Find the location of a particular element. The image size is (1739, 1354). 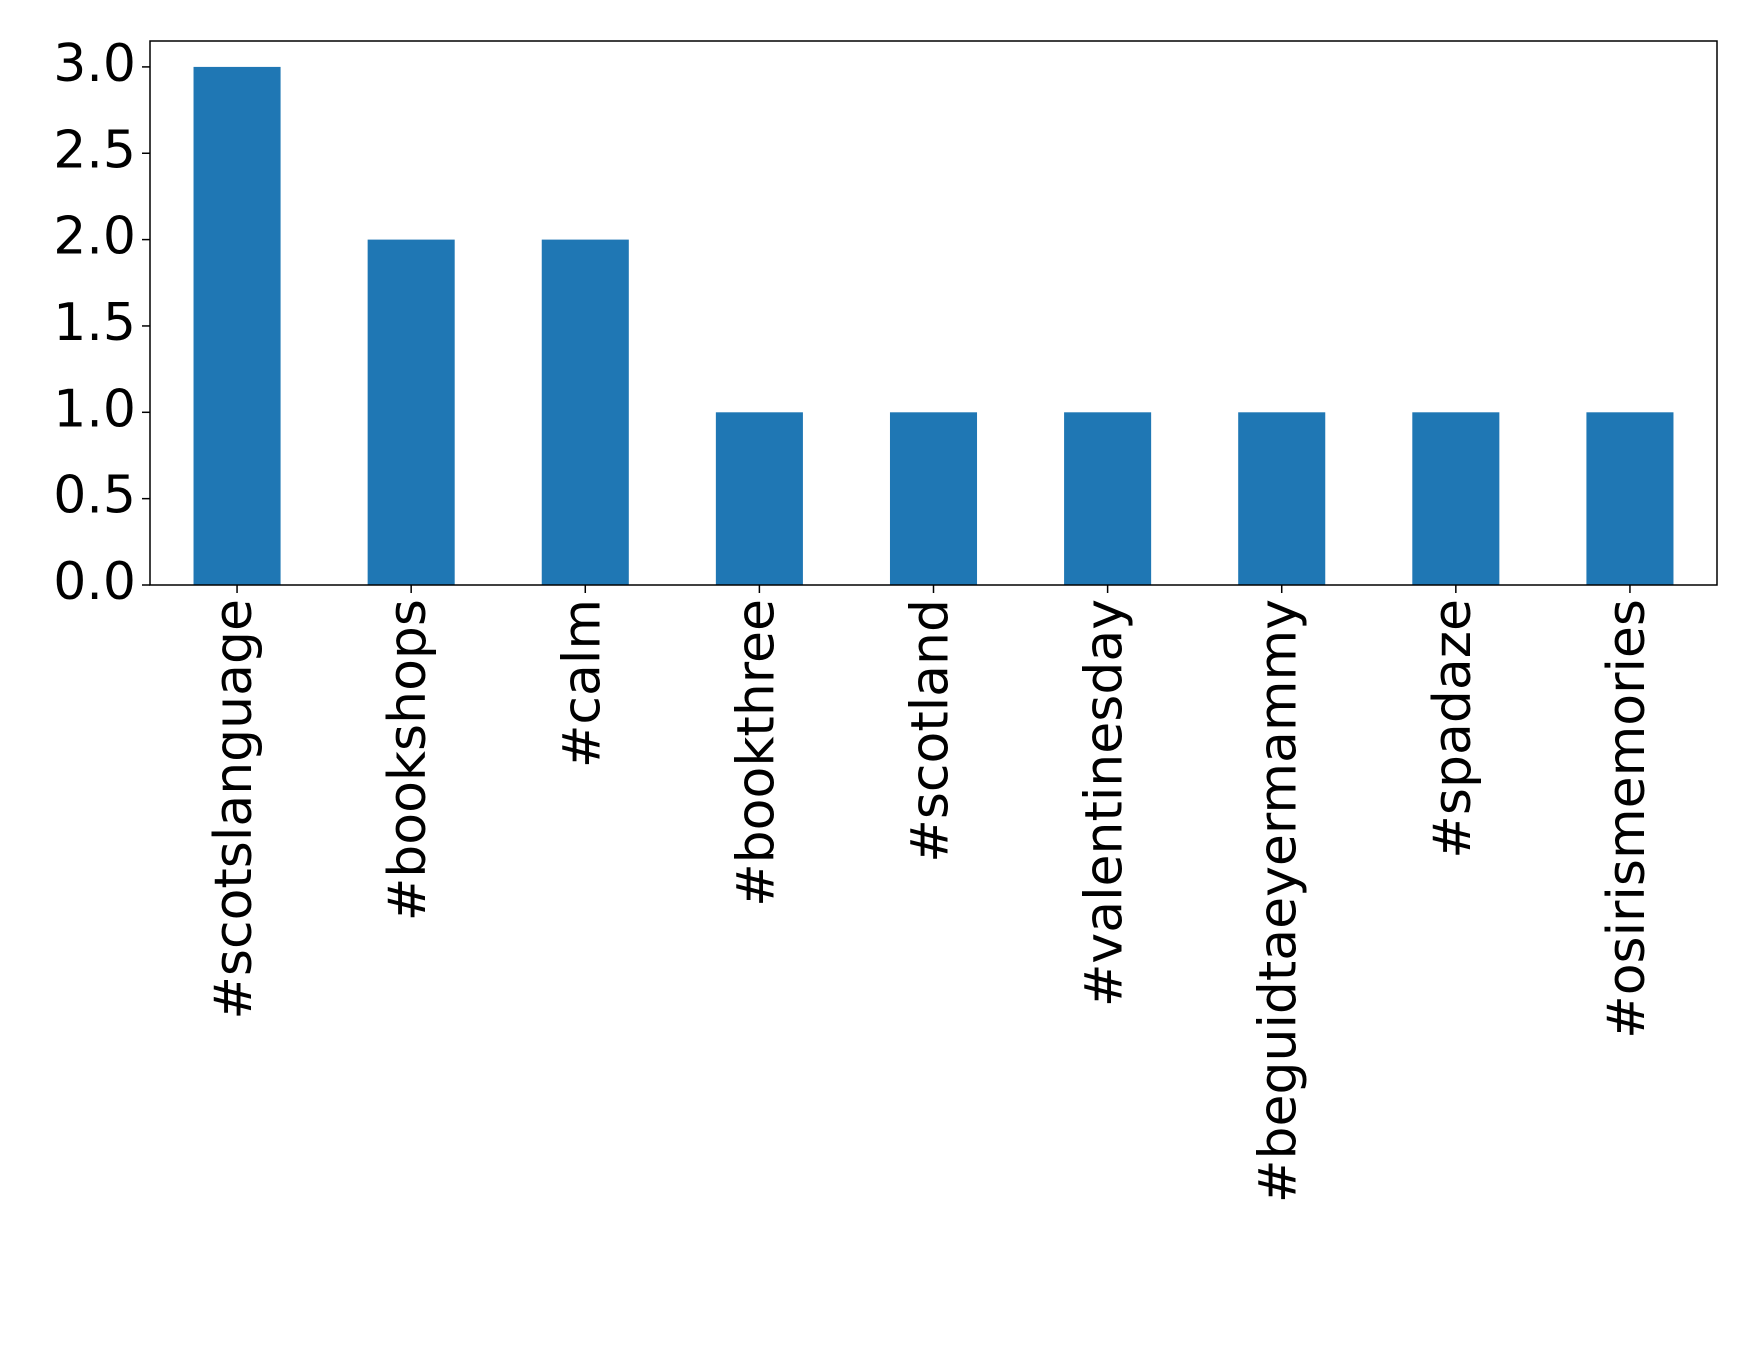

x-tick-label: #scotland is located at coordinates (931, 731).